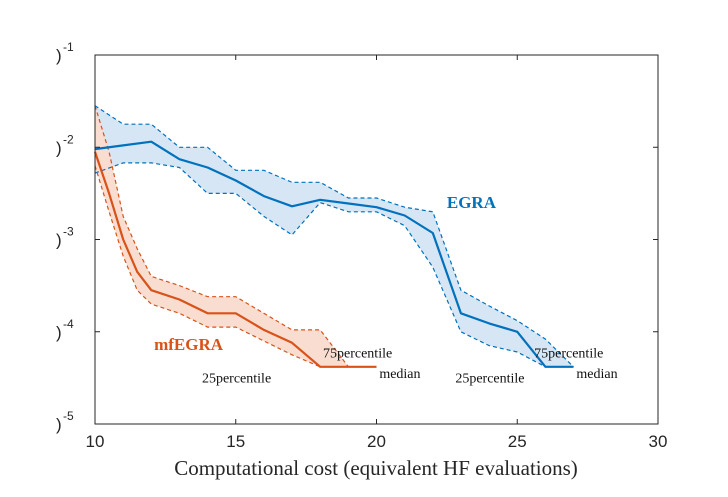 Image resolution: width=728 pixels, height=497 pixels. What do you see at coordinates (189, 344) in the screenshot?
I see `mfegra-label: mfEGRA` at bounding box center [189, 344].